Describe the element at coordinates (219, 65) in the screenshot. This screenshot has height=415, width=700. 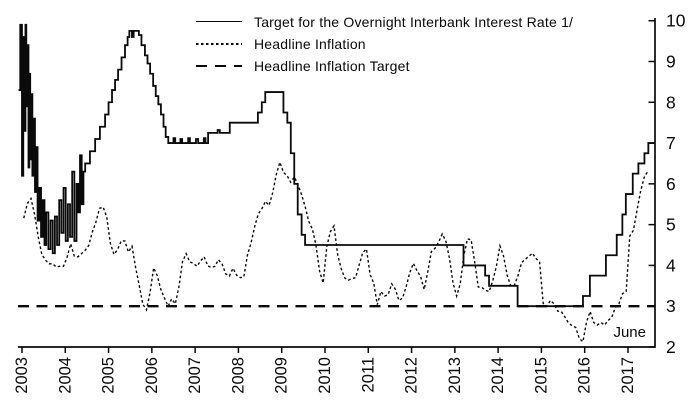
I see `dashed-line-sample-icon` at that location.